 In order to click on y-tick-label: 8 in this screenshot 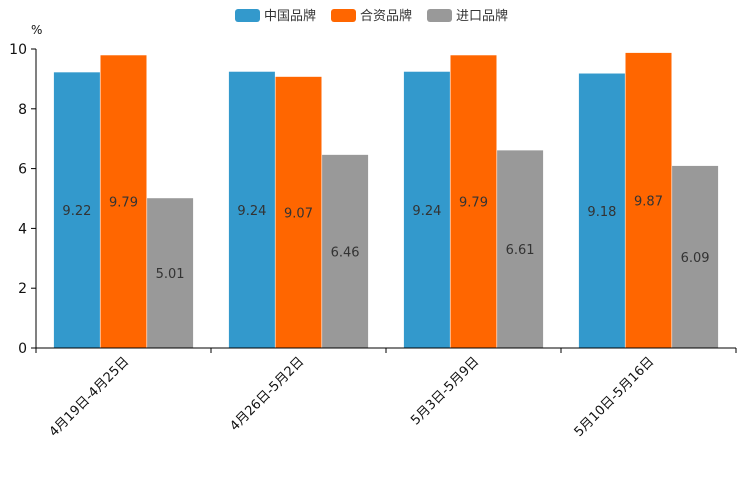, I will do `click(22, 110)`.